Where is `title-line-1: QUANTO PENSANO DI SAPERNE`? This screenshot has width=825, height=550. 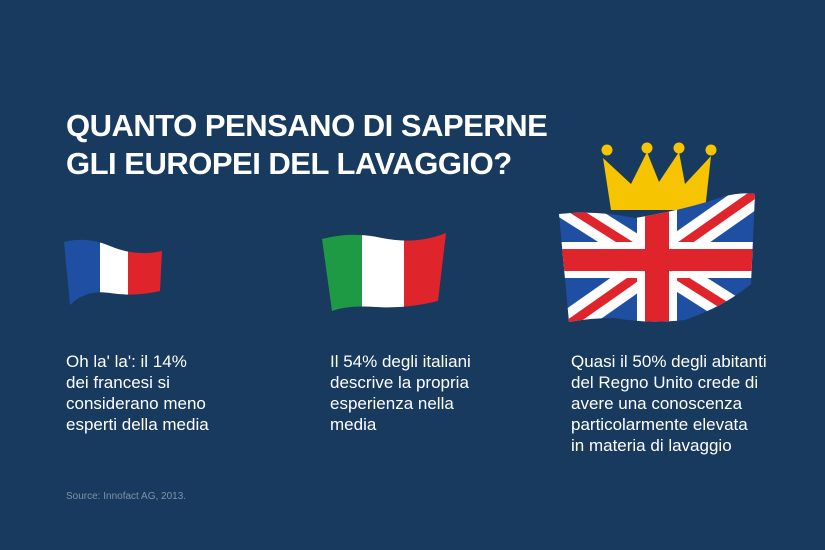 title-line-1: QUANTO PENSANO DI SAPERNE is located at coordinates (307, 125).